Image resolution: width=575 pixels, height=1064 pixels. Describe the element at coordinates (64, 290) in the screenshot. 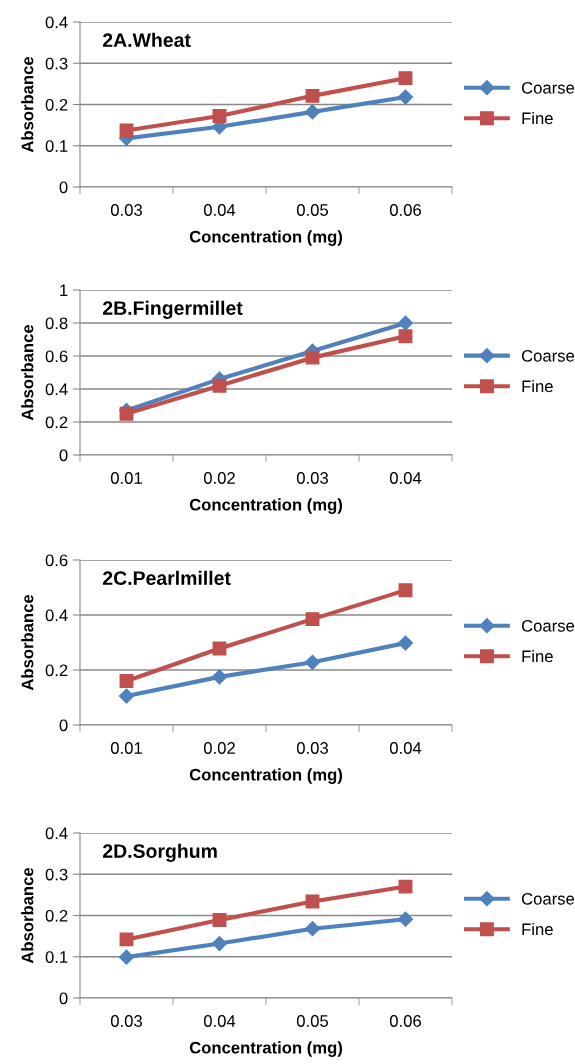

I see `y-tick-label: 1` at that location.